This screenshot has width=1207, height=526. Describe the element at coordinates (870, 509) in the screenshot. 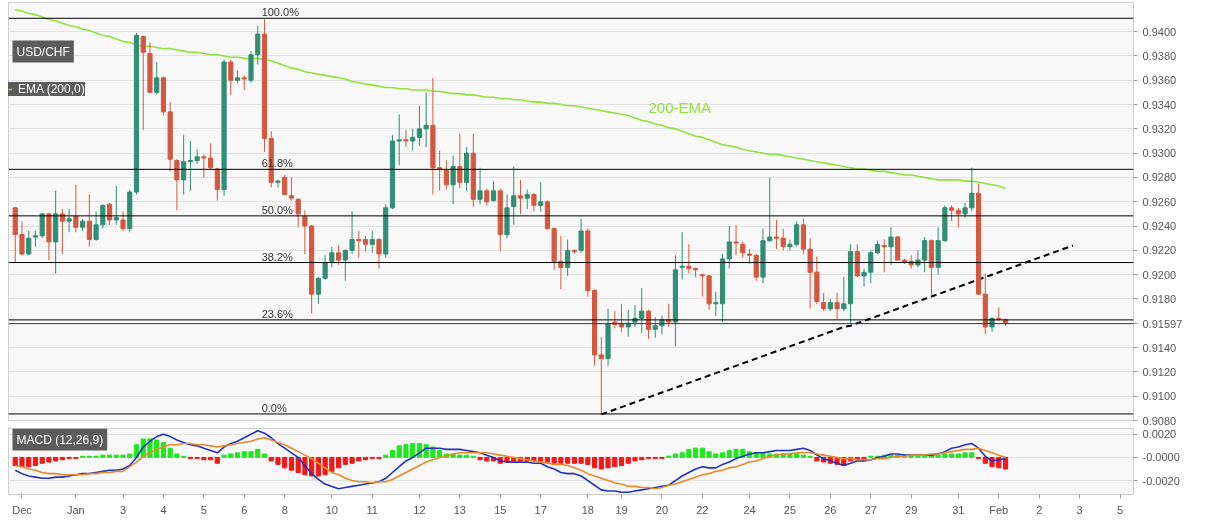

I see `x-tick-label: 27` at that location.